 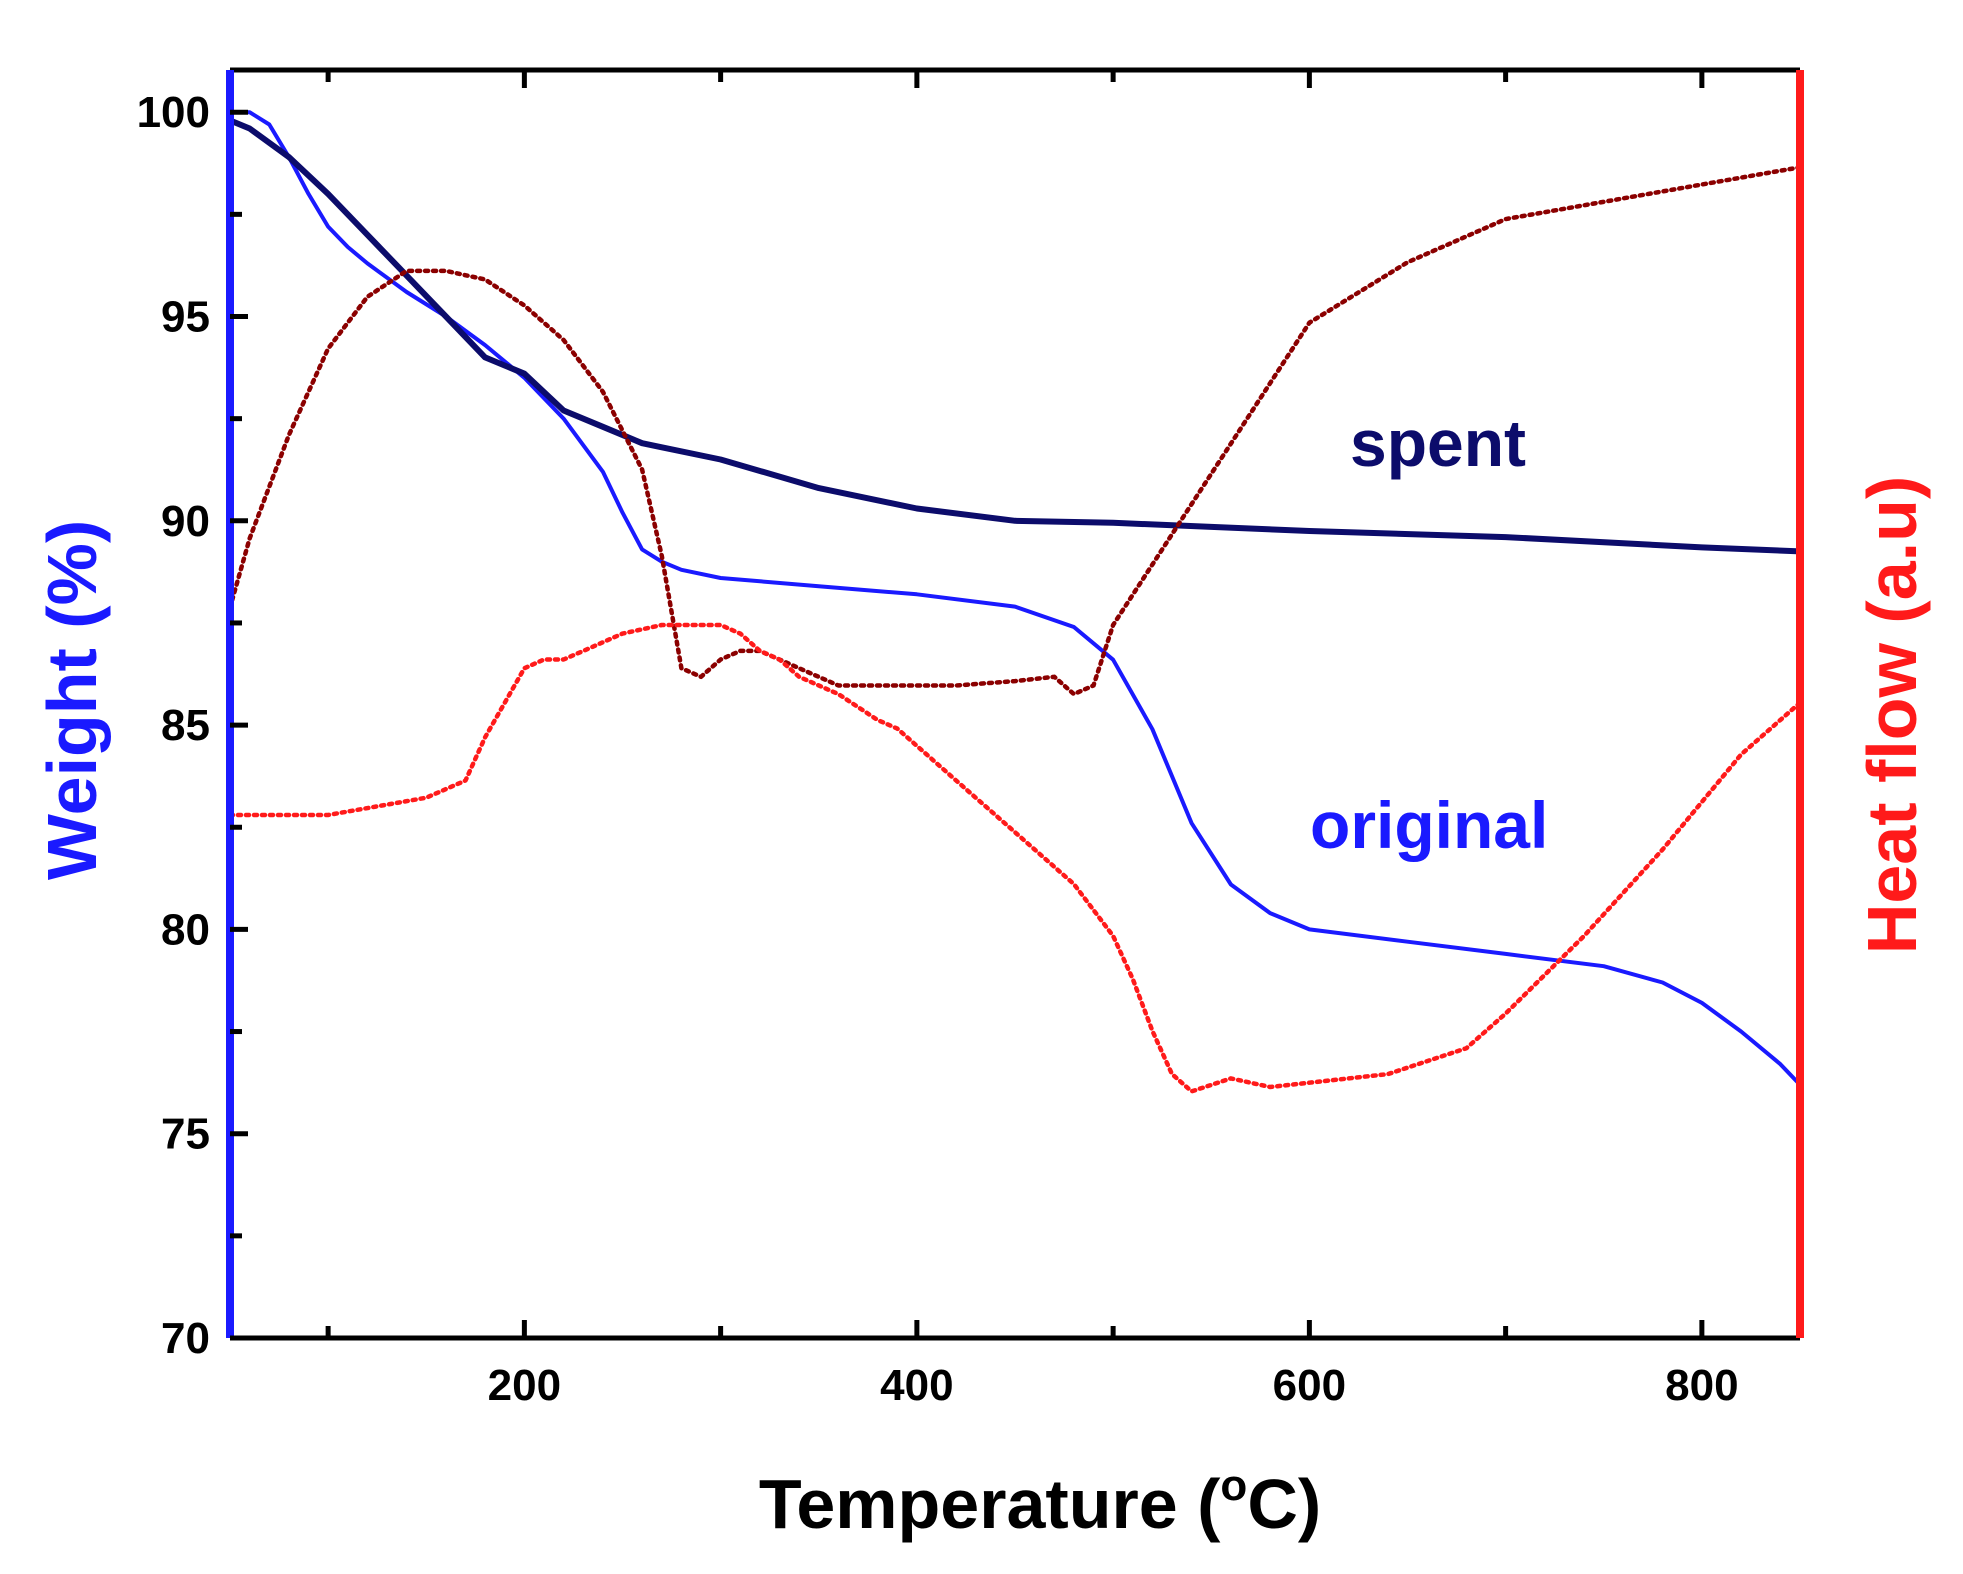 I want to click on x-axis-title-main: Temperature (, so click(x=990, y=1504).